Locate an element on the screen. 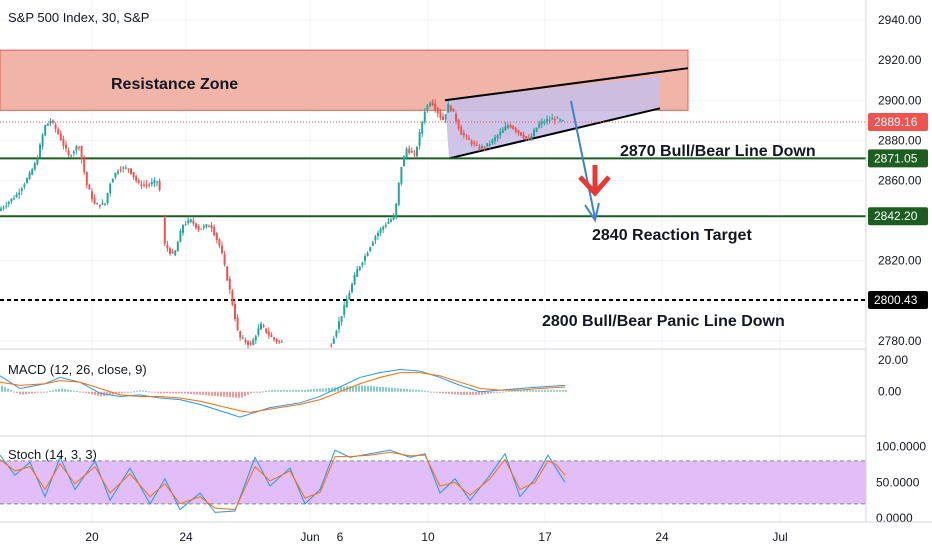  channel-upper-line is located at coordinates (566, 84).